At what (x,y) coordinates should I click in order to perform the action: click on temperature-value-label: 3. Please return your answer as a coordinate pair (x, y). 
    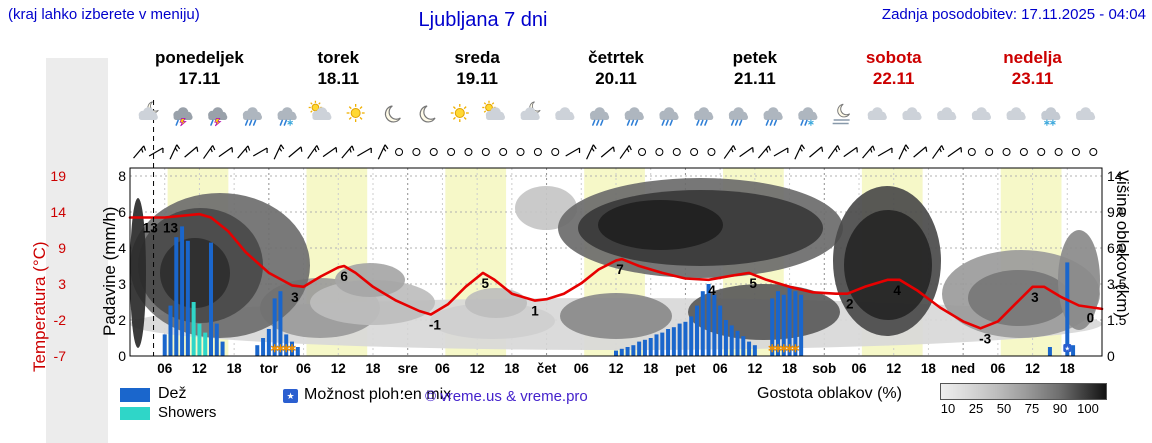
    Looking at the image, I should click on (1035, 297).